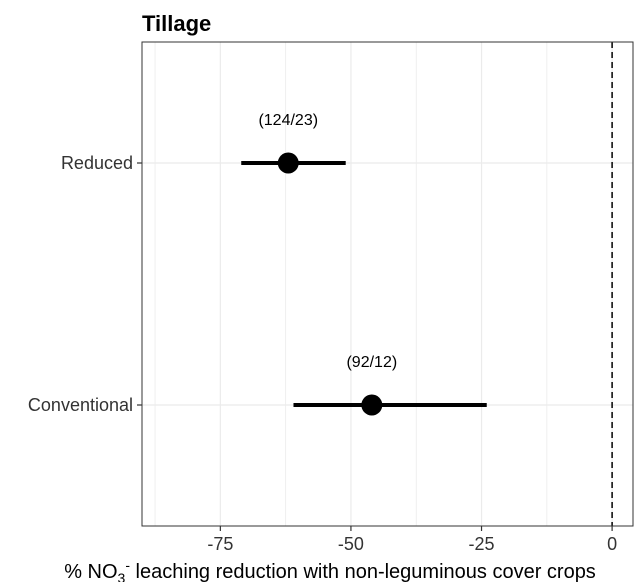 This screenshot has height=582, width=639. Describe the element at coordinates (122, 576) in the screenshot. I see `x-axis-label-subscript: 3` at that location.